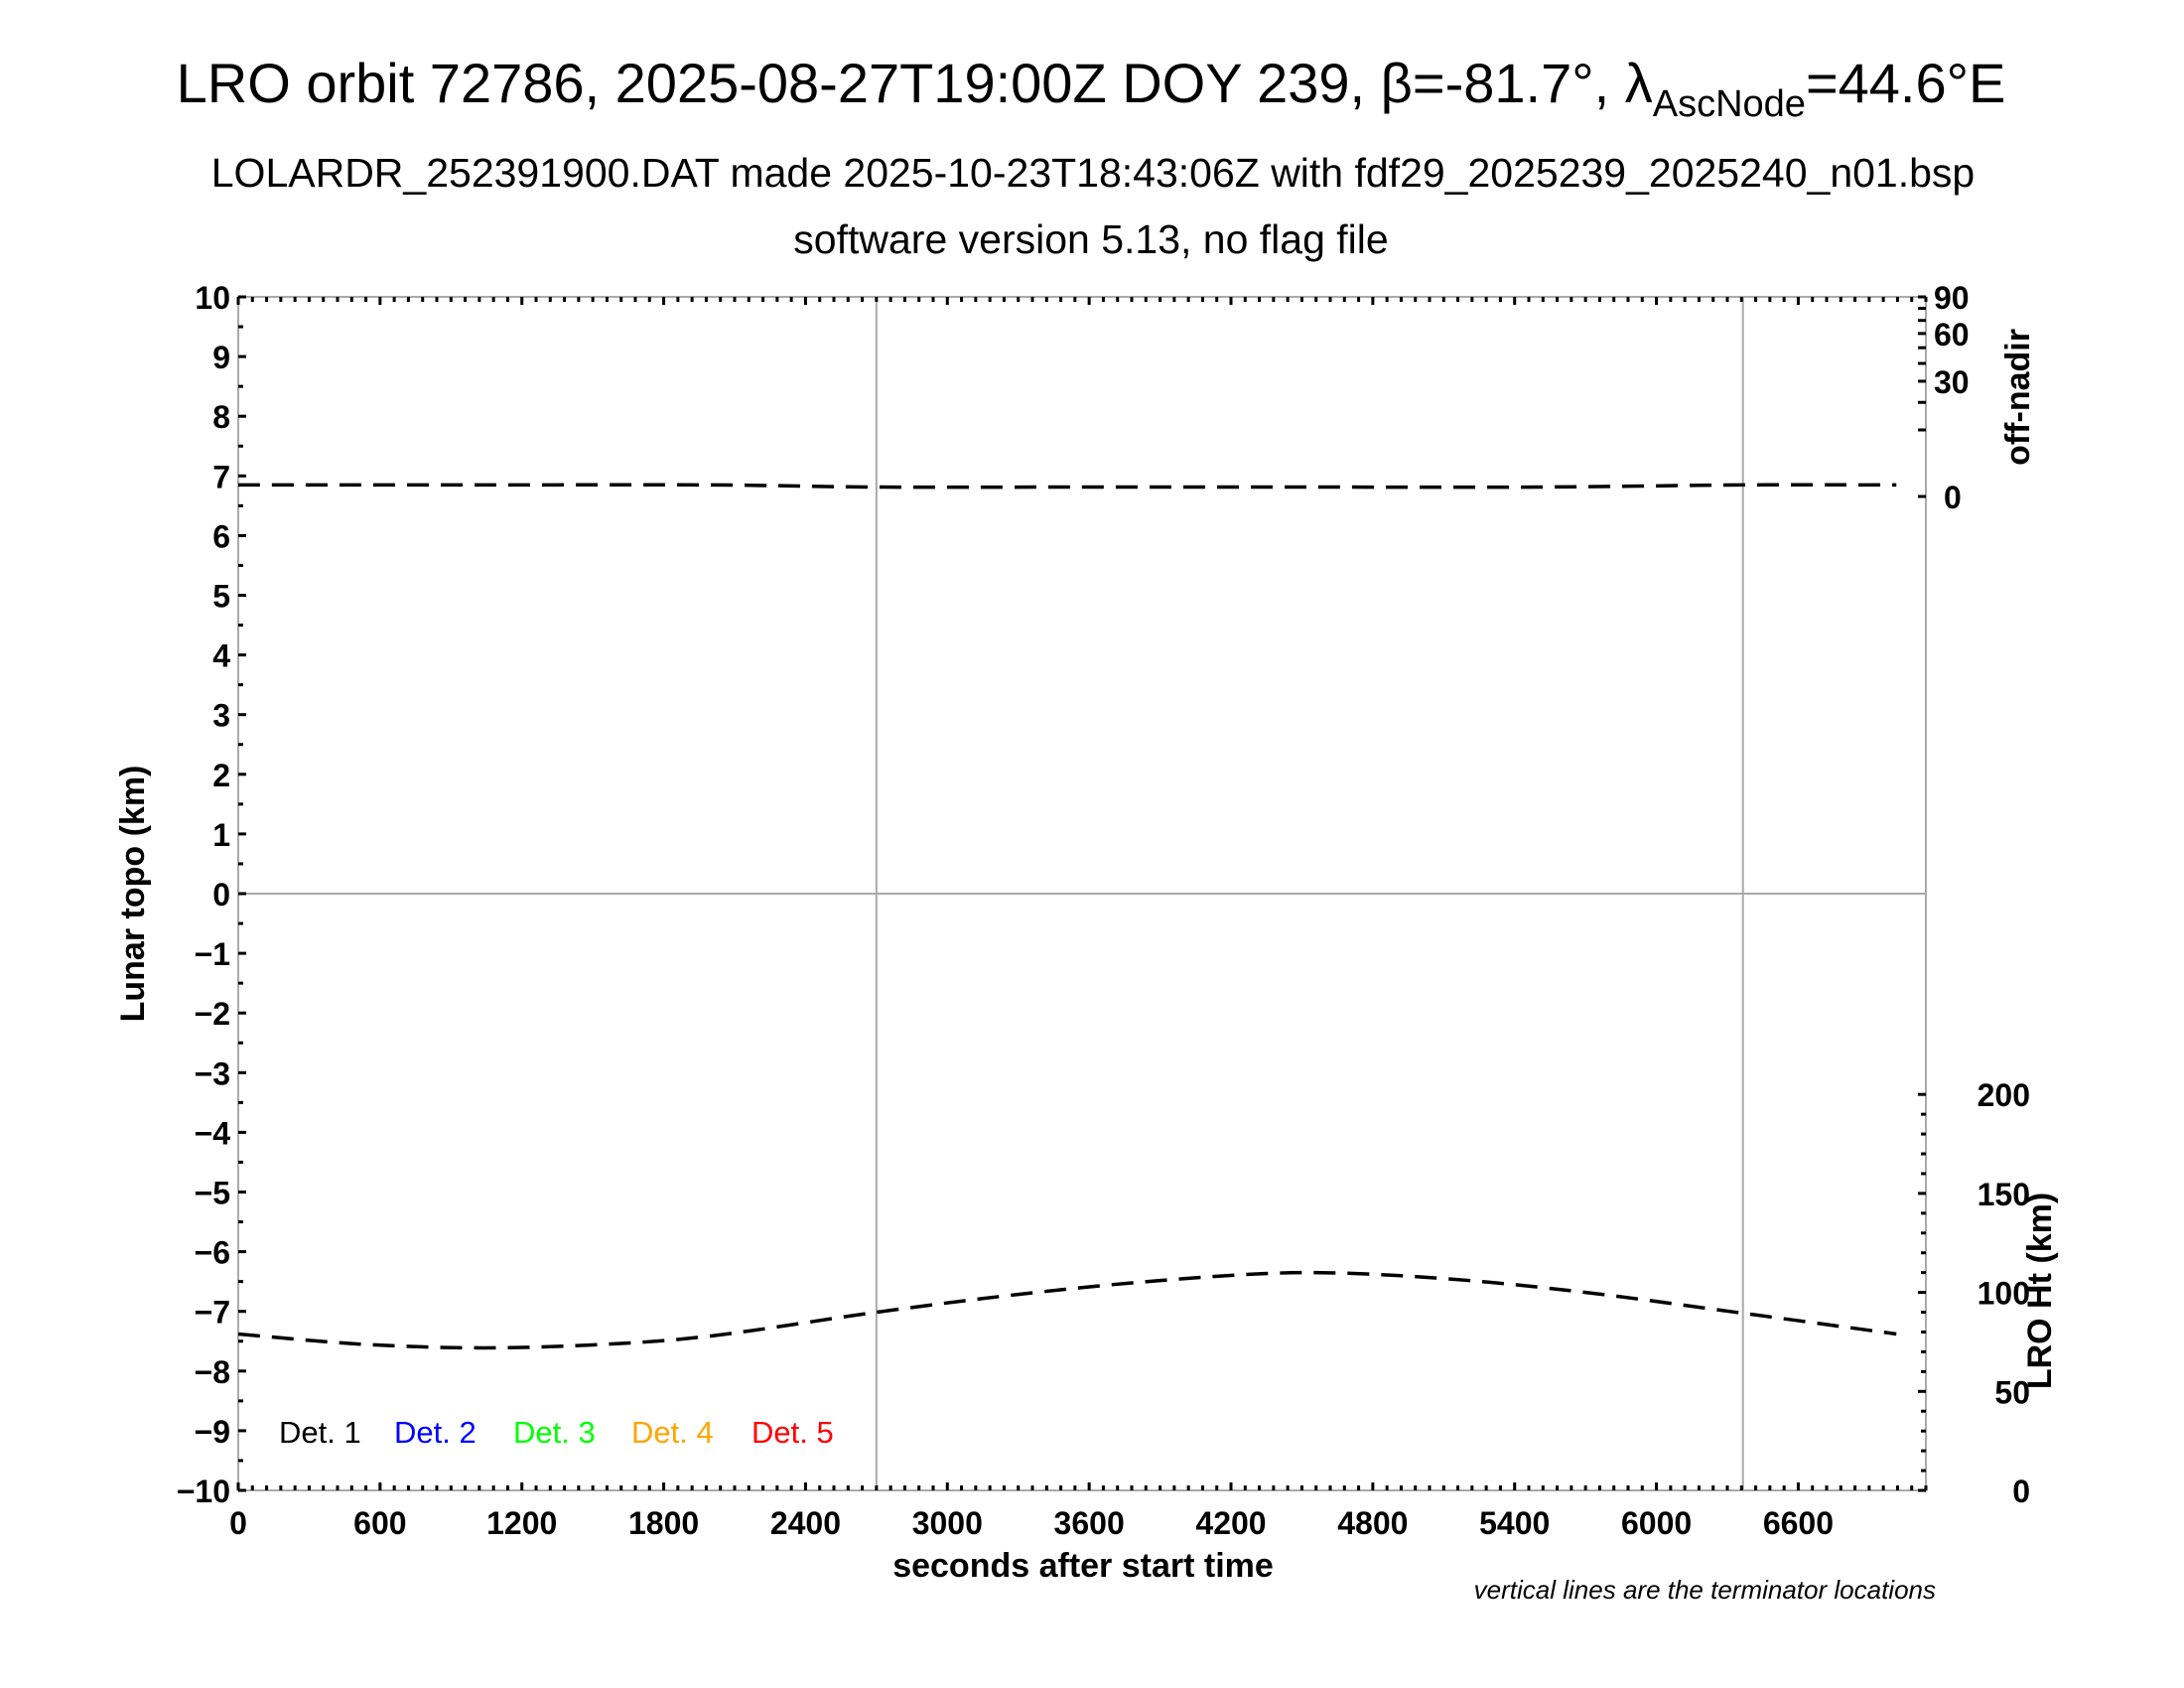 The width and height of the screenshot is (2184, 1688). Describe the element at coordinates (2004, 1294) in the screenshot. I see `lro-ht-tick-label: 100` at that location.